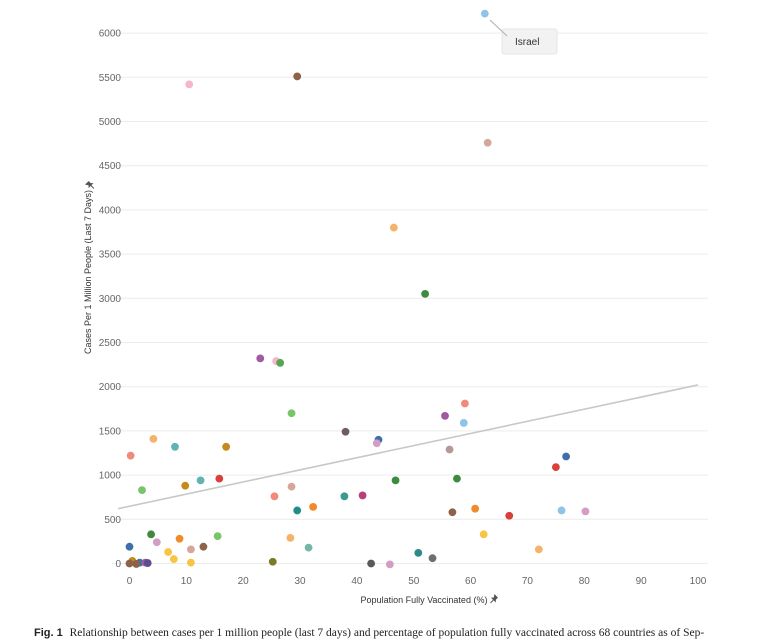  What do you see at coordinates (110, 210) in the screenshot?
I see `y-tick-label: 4000` at bounding box center [110, 210].